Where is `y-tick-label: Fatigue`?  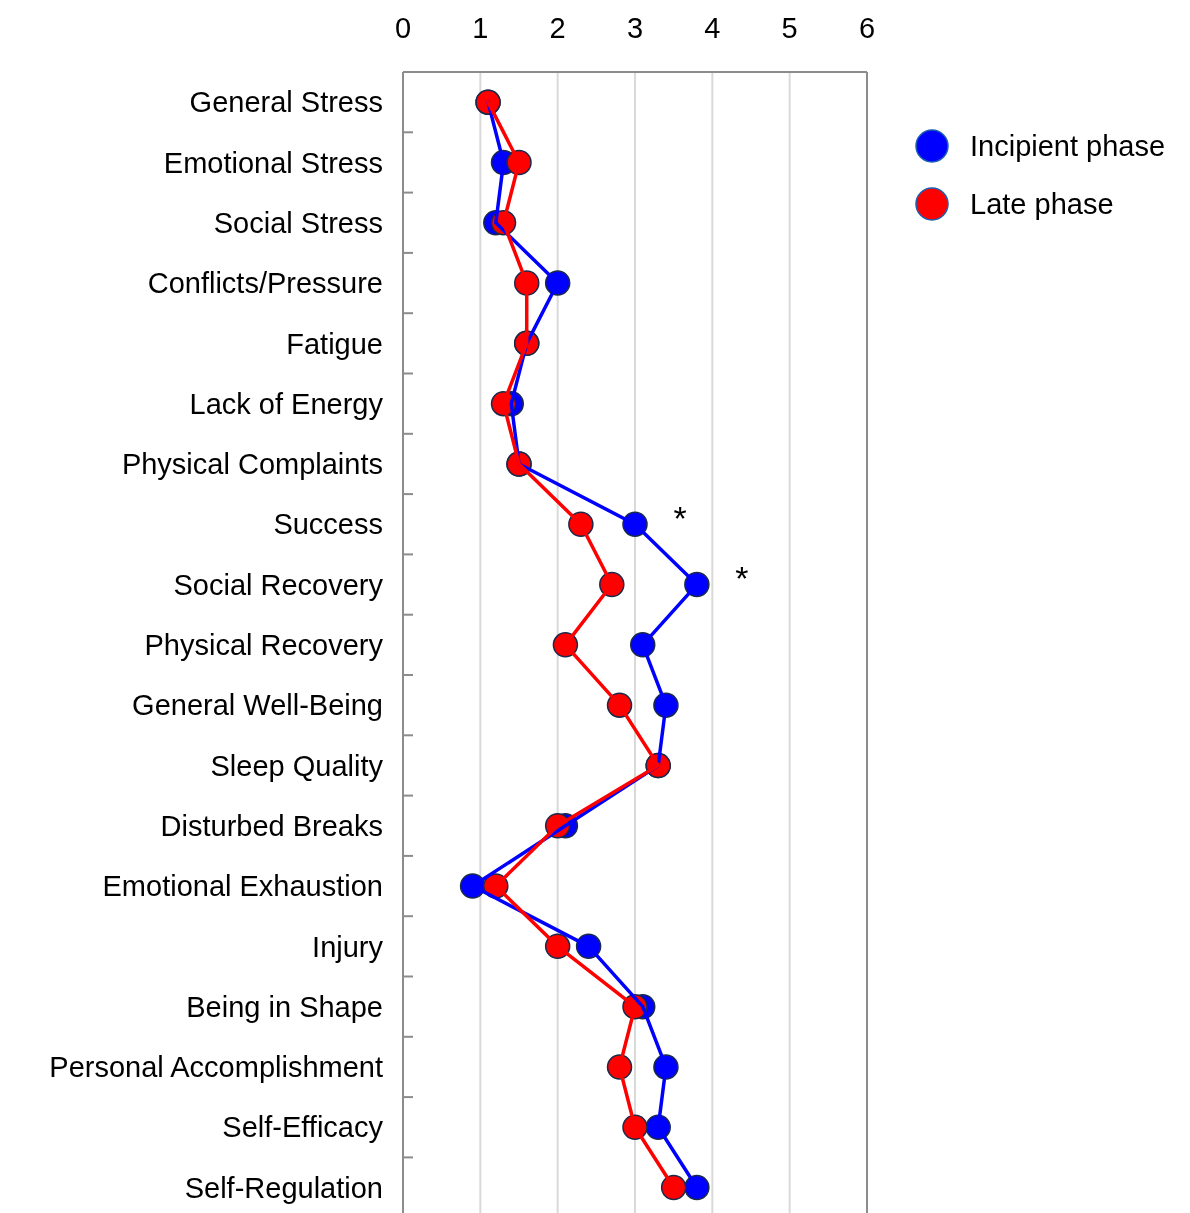 y-tick-label: Fatigue is located at coordinates (334, 343).